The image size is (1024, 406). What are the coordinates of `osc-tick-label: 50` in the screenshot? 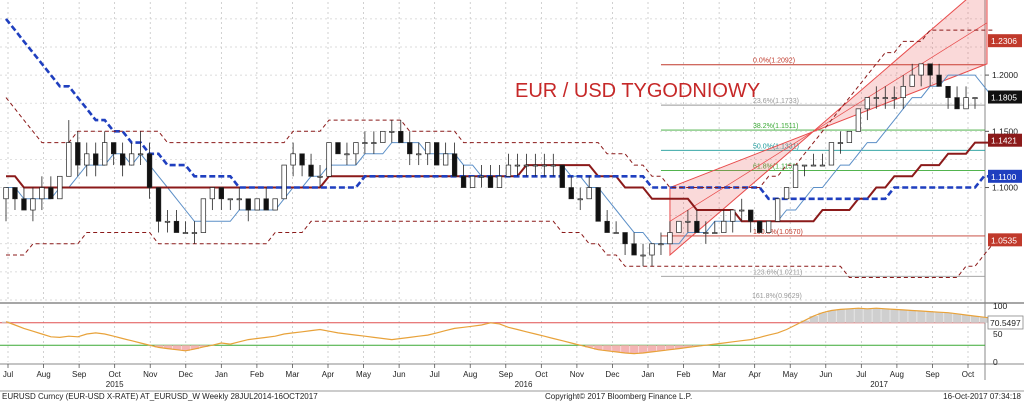 It's located at (998, 334).